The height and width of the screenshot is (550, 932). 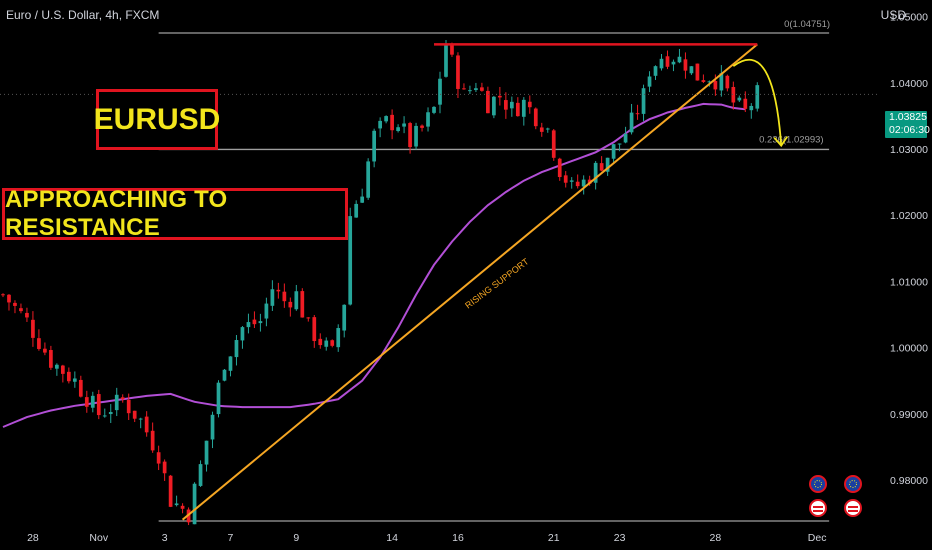 I want to click on last-price: 1.03825, so click(x=908, y=117).